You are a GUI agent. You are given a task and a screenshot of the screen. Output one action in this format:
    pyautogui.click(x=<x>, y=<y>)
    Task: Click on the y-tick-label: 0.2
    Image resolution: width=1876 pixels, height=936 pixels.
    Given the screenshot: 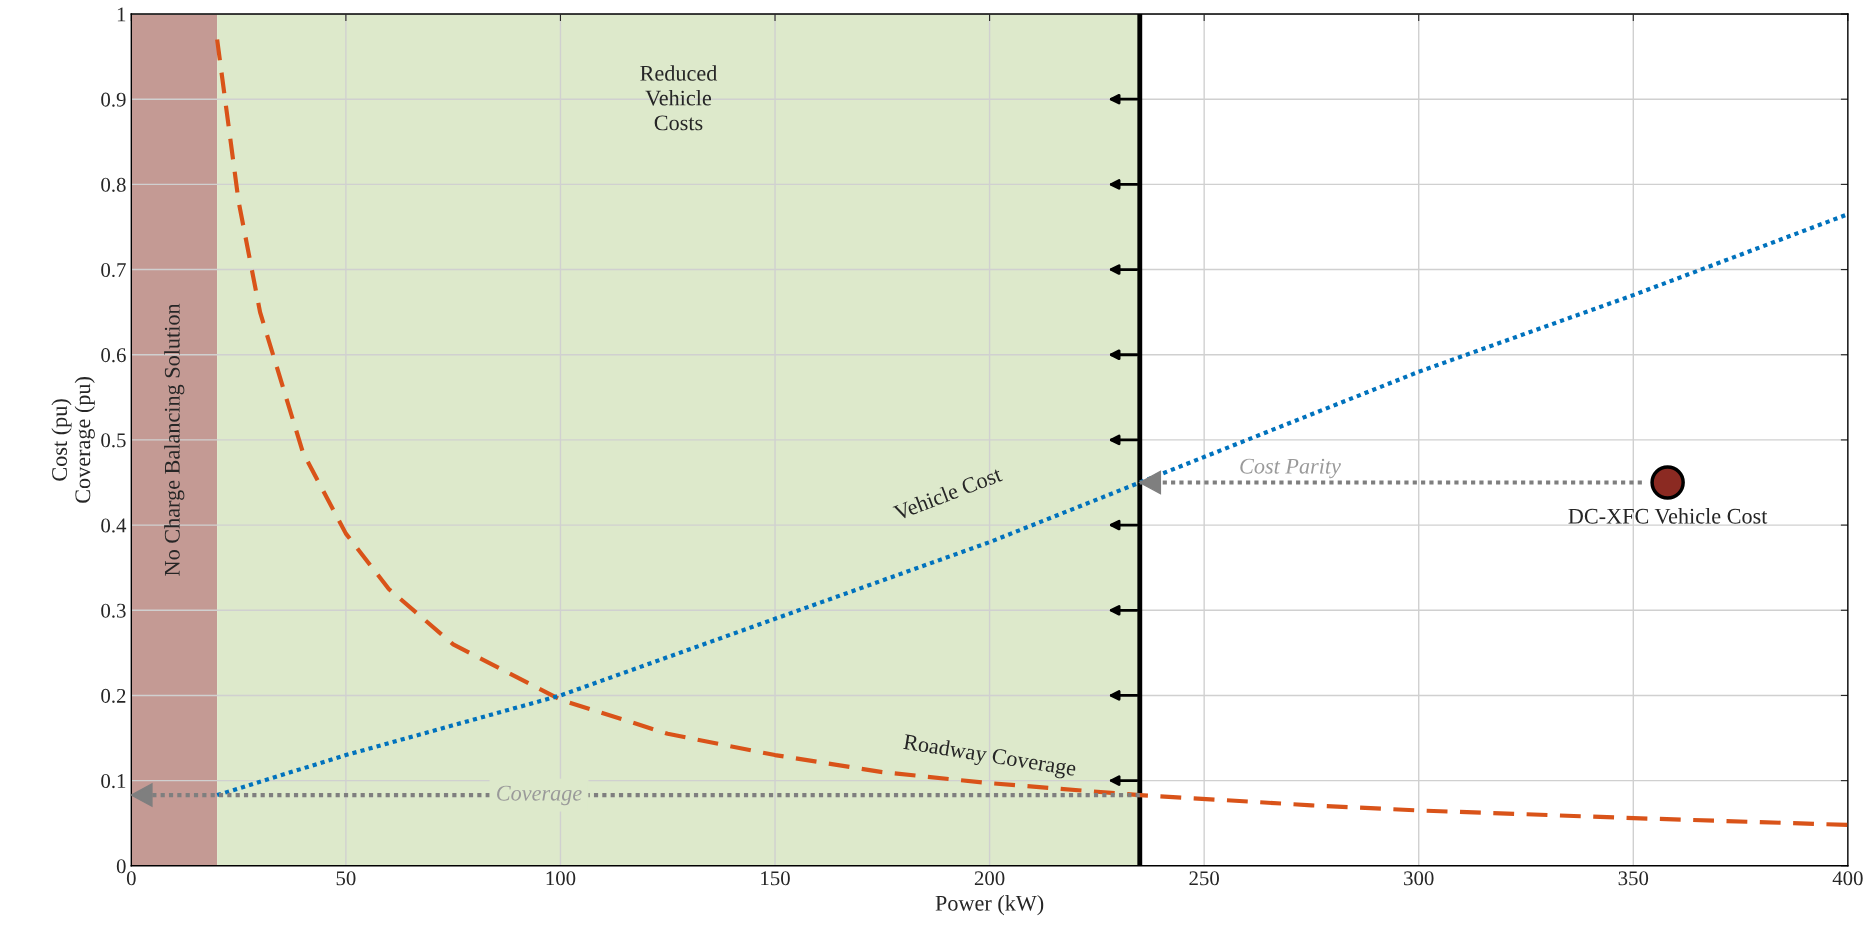 What is the action you would take?
    pyautogui.click(x=113, y=695)
    